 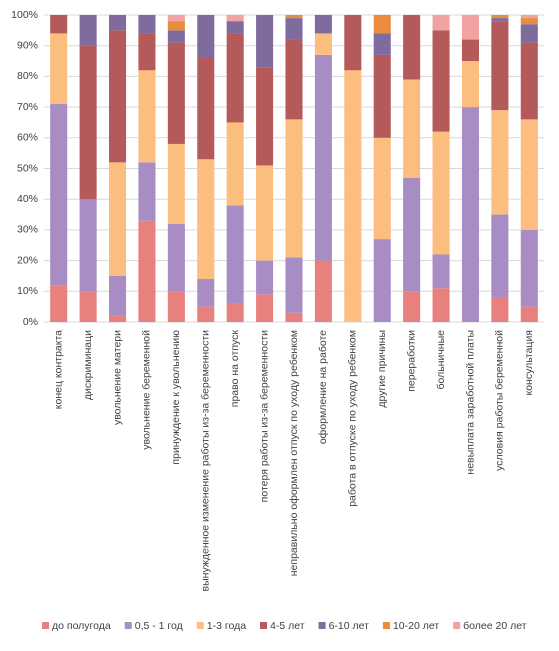 What do you see at coordinates (411, 361) in the screenshot?
I see `x-tick-label: переработки` at bounding box center [411, 361].